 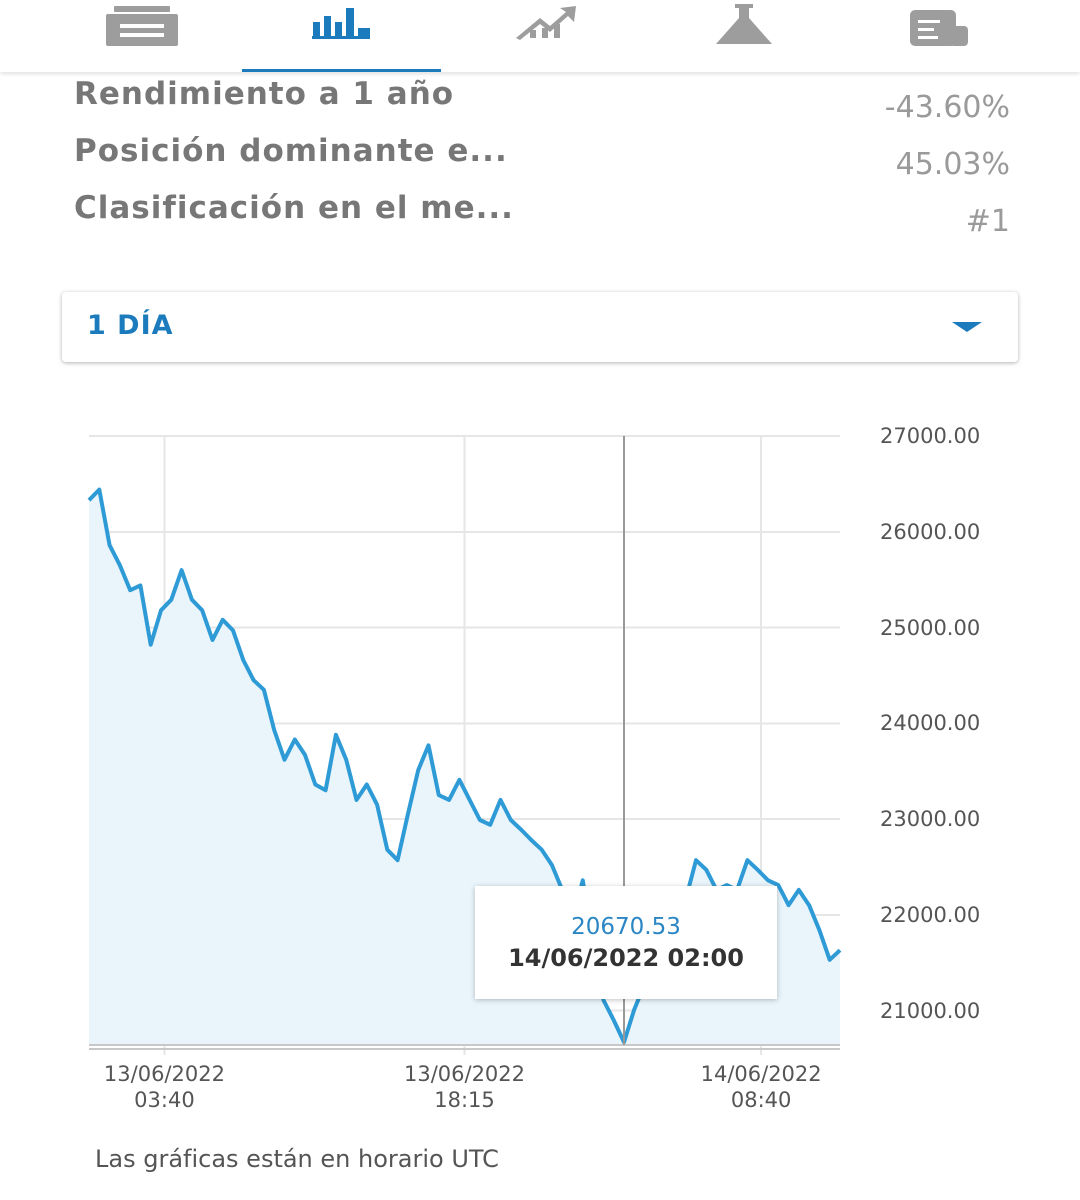 What do you see at coordinates (626, 942) in the screenshot?
I see `tooltip: 20670.53 14/06/2022 02:00` at bounding box center [626, 942].